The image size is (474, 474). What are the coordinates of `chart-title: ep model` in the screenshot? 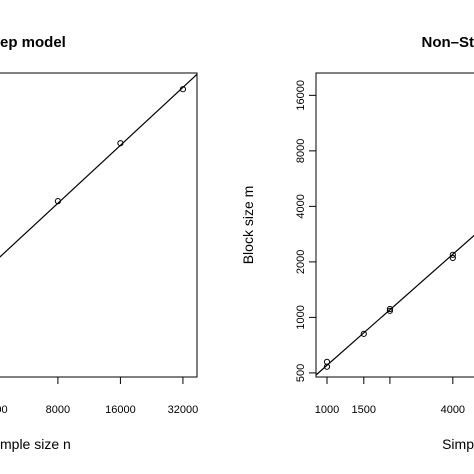 It's located at (33, 42).